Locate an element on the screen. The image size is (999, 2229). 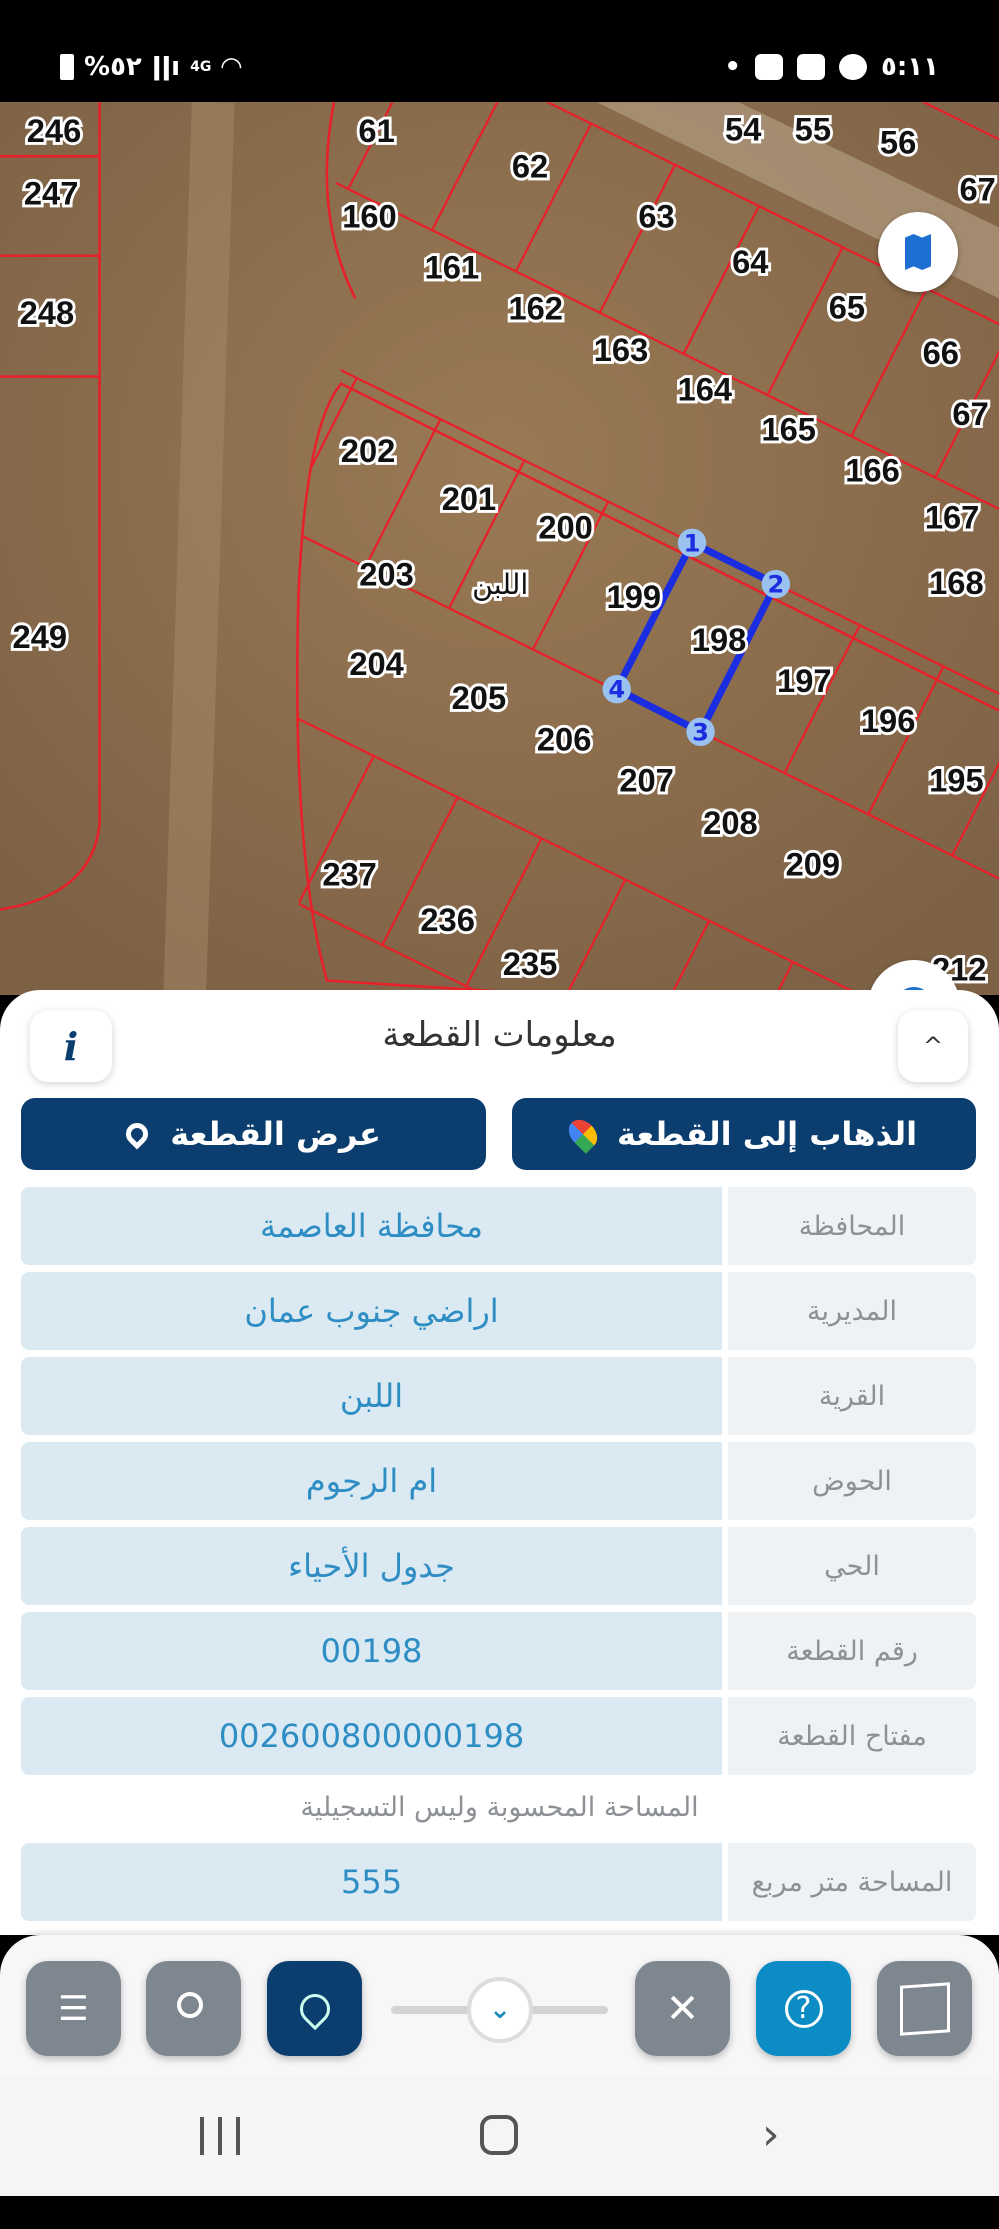
parcel-number-label: 195 is located at coordinates (956, 780).